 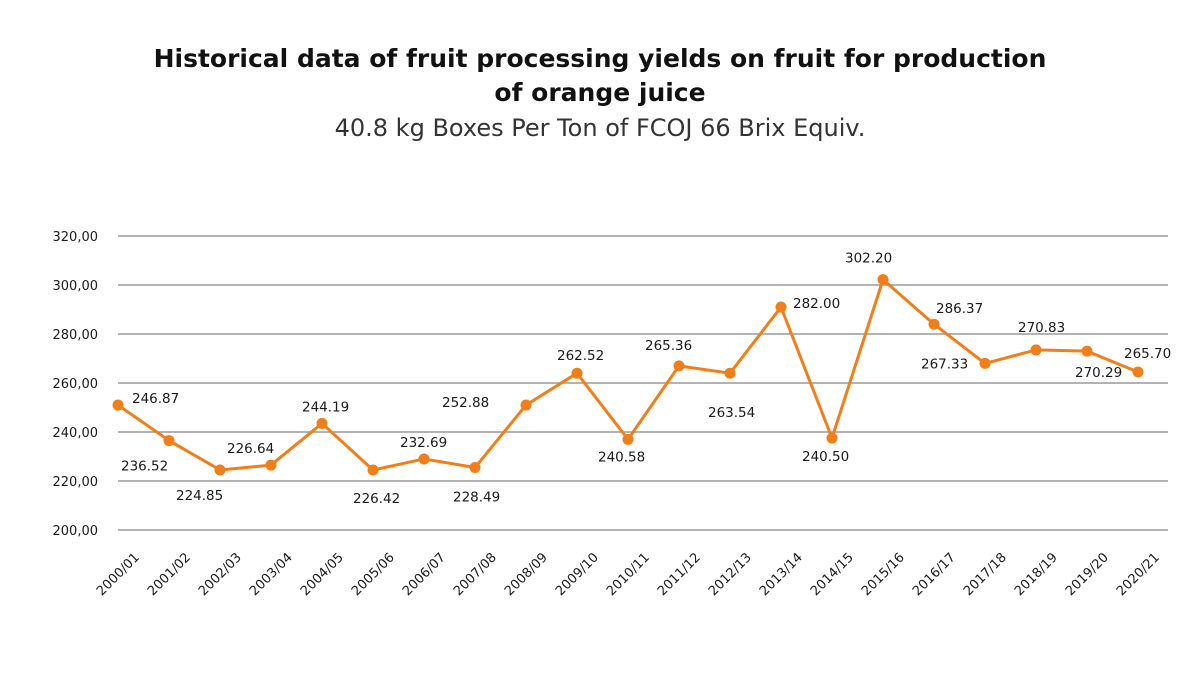 I want to click on data-label: 265.70, so click(x=1147, y=354).